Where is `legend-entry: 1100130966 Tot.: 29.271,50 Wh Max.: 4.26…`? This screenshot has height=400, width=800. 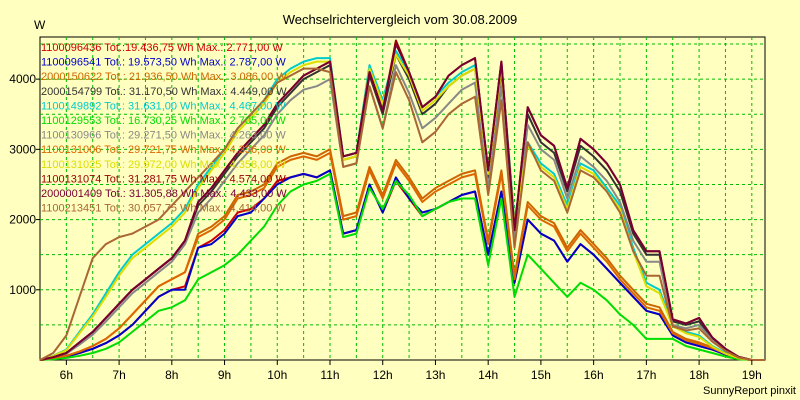
legend-entry: 1100130966 Tot.: 29.271,50 Wh Max.: 4.26… is located at coordinates (163, 136).